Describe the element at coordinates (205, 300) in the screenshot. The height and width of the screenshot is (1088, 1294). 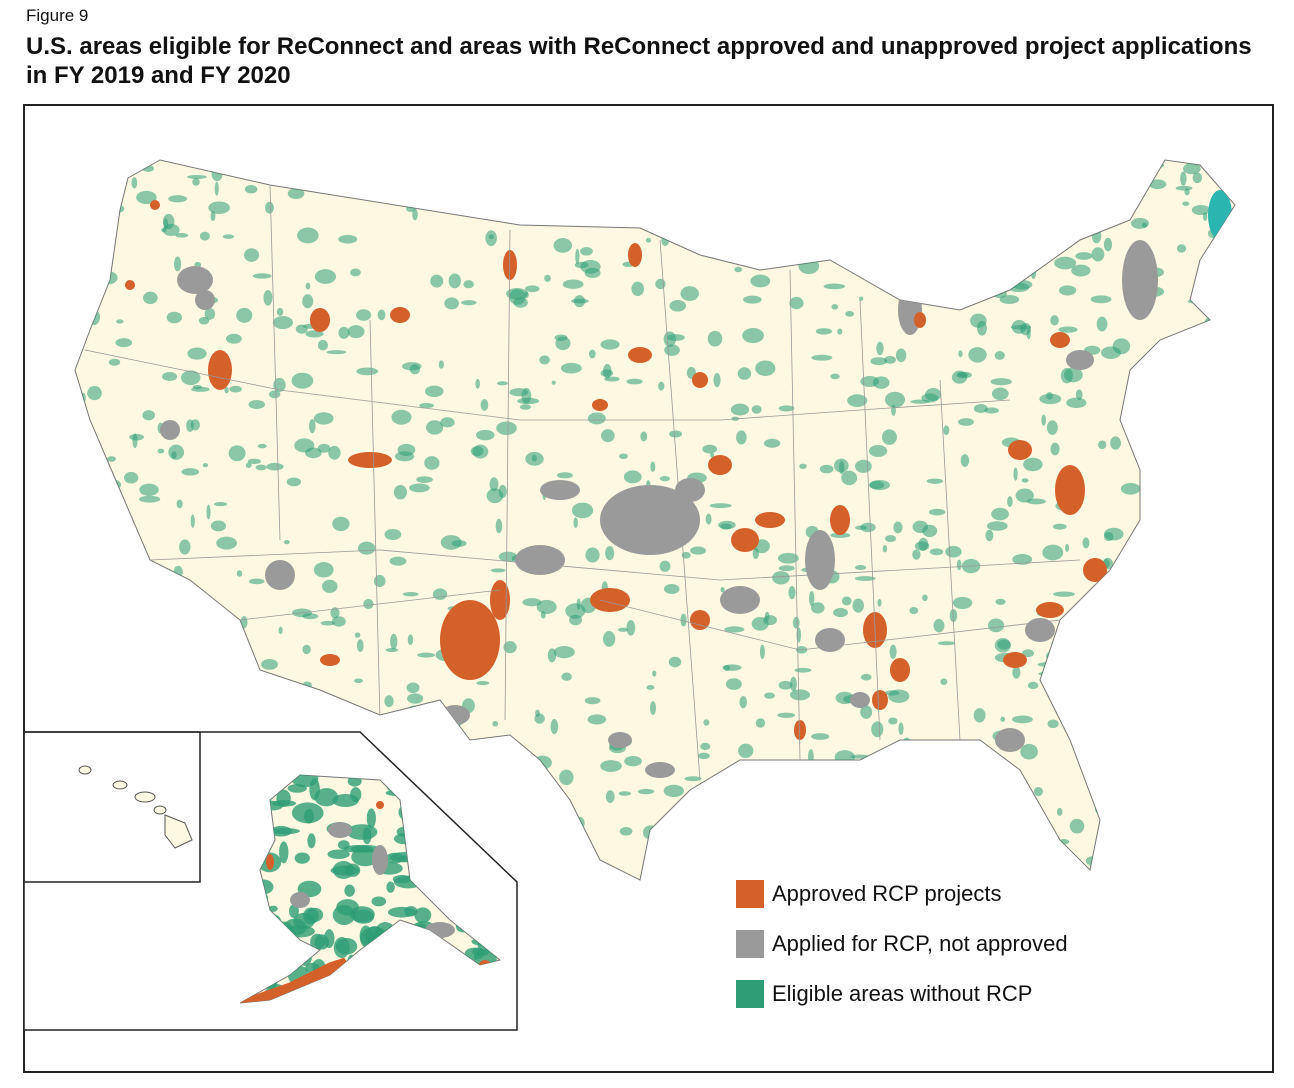
I see `rcp-applied` at that location.